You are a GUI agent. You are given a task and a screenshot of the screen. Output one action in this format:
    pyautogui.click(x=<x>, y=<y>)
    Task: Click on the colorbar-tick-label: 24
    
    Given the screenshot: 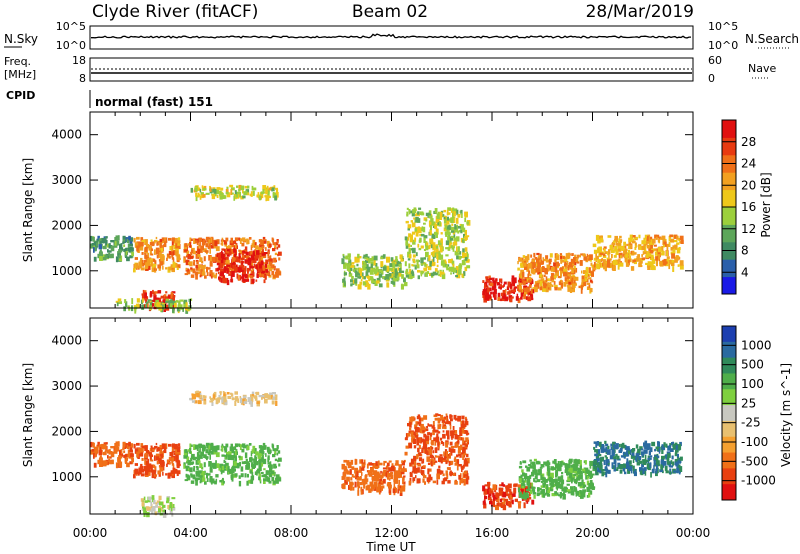 What is the action you would take?
    pyautogui.click(x=748, y=164)
    